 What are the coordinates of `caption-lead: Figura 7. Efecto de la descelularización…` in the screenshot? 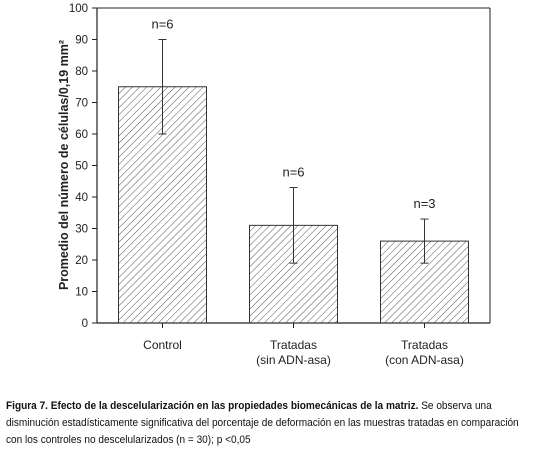 It's located at (212, 406).